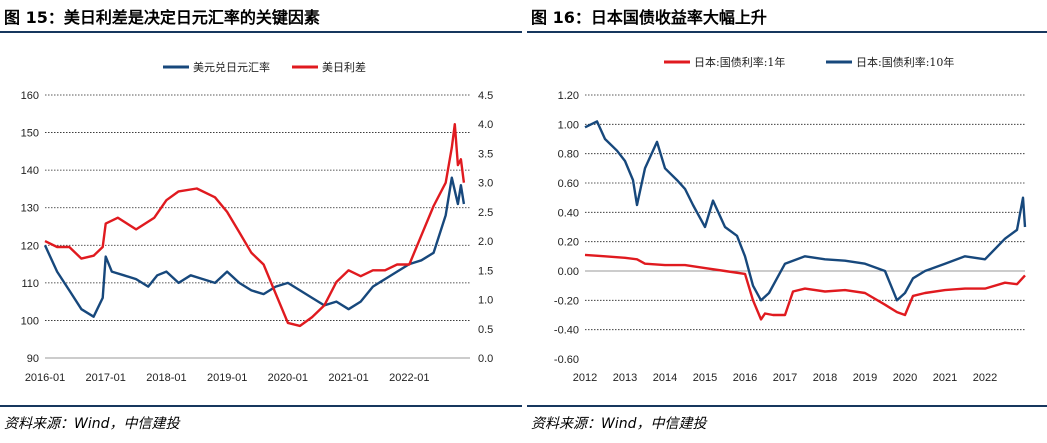  Describe the element at coordinates (92, 424) in the screenshot. I see `figure-15-source: 资料来源：Wind，中信建投` at that location.